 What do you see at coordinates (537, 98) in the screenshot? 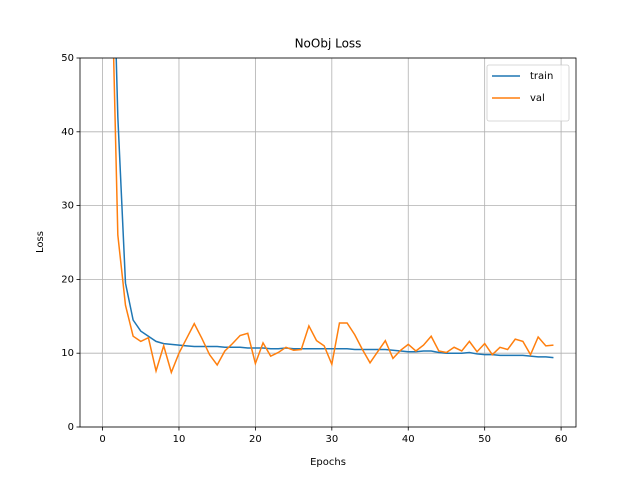
I see `legend-label: val` at bounding box center [537, 98].